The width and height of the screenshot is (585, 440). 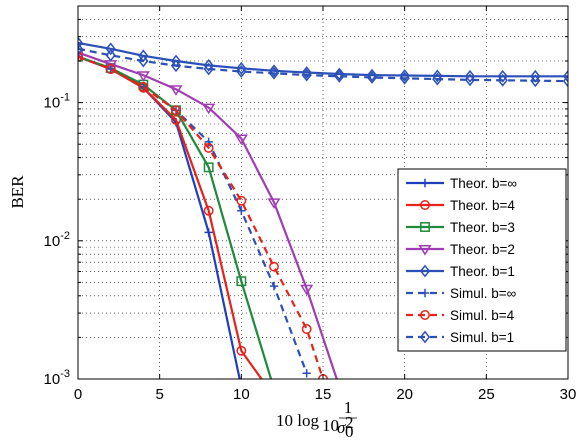 I want to click on y-tick-label: 10⁻², so click(x=57, y=240).